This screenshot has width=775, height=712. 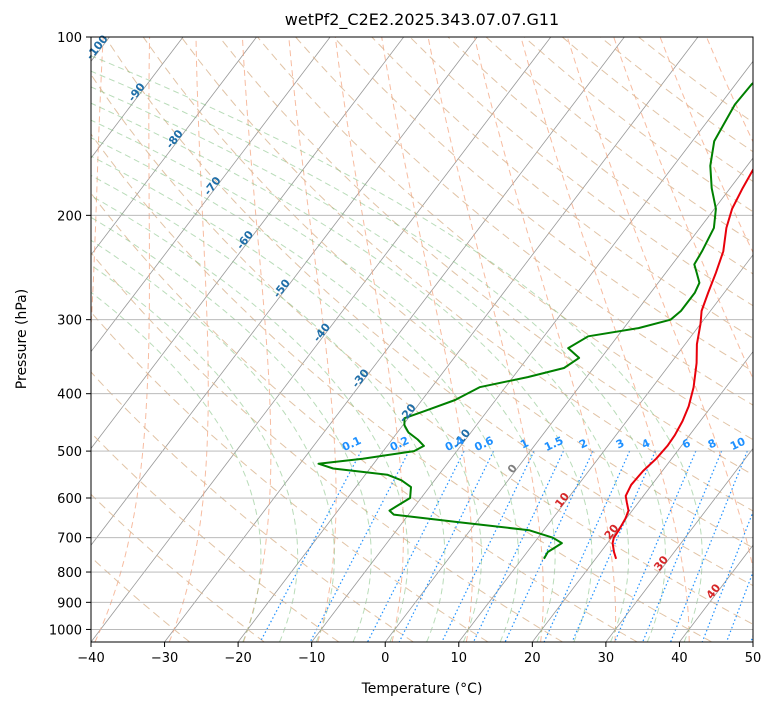 What do you see at coordinates (69, 603) in the screenshot?
I see `y-tick-label: 900` at bounding box center [69, 603].